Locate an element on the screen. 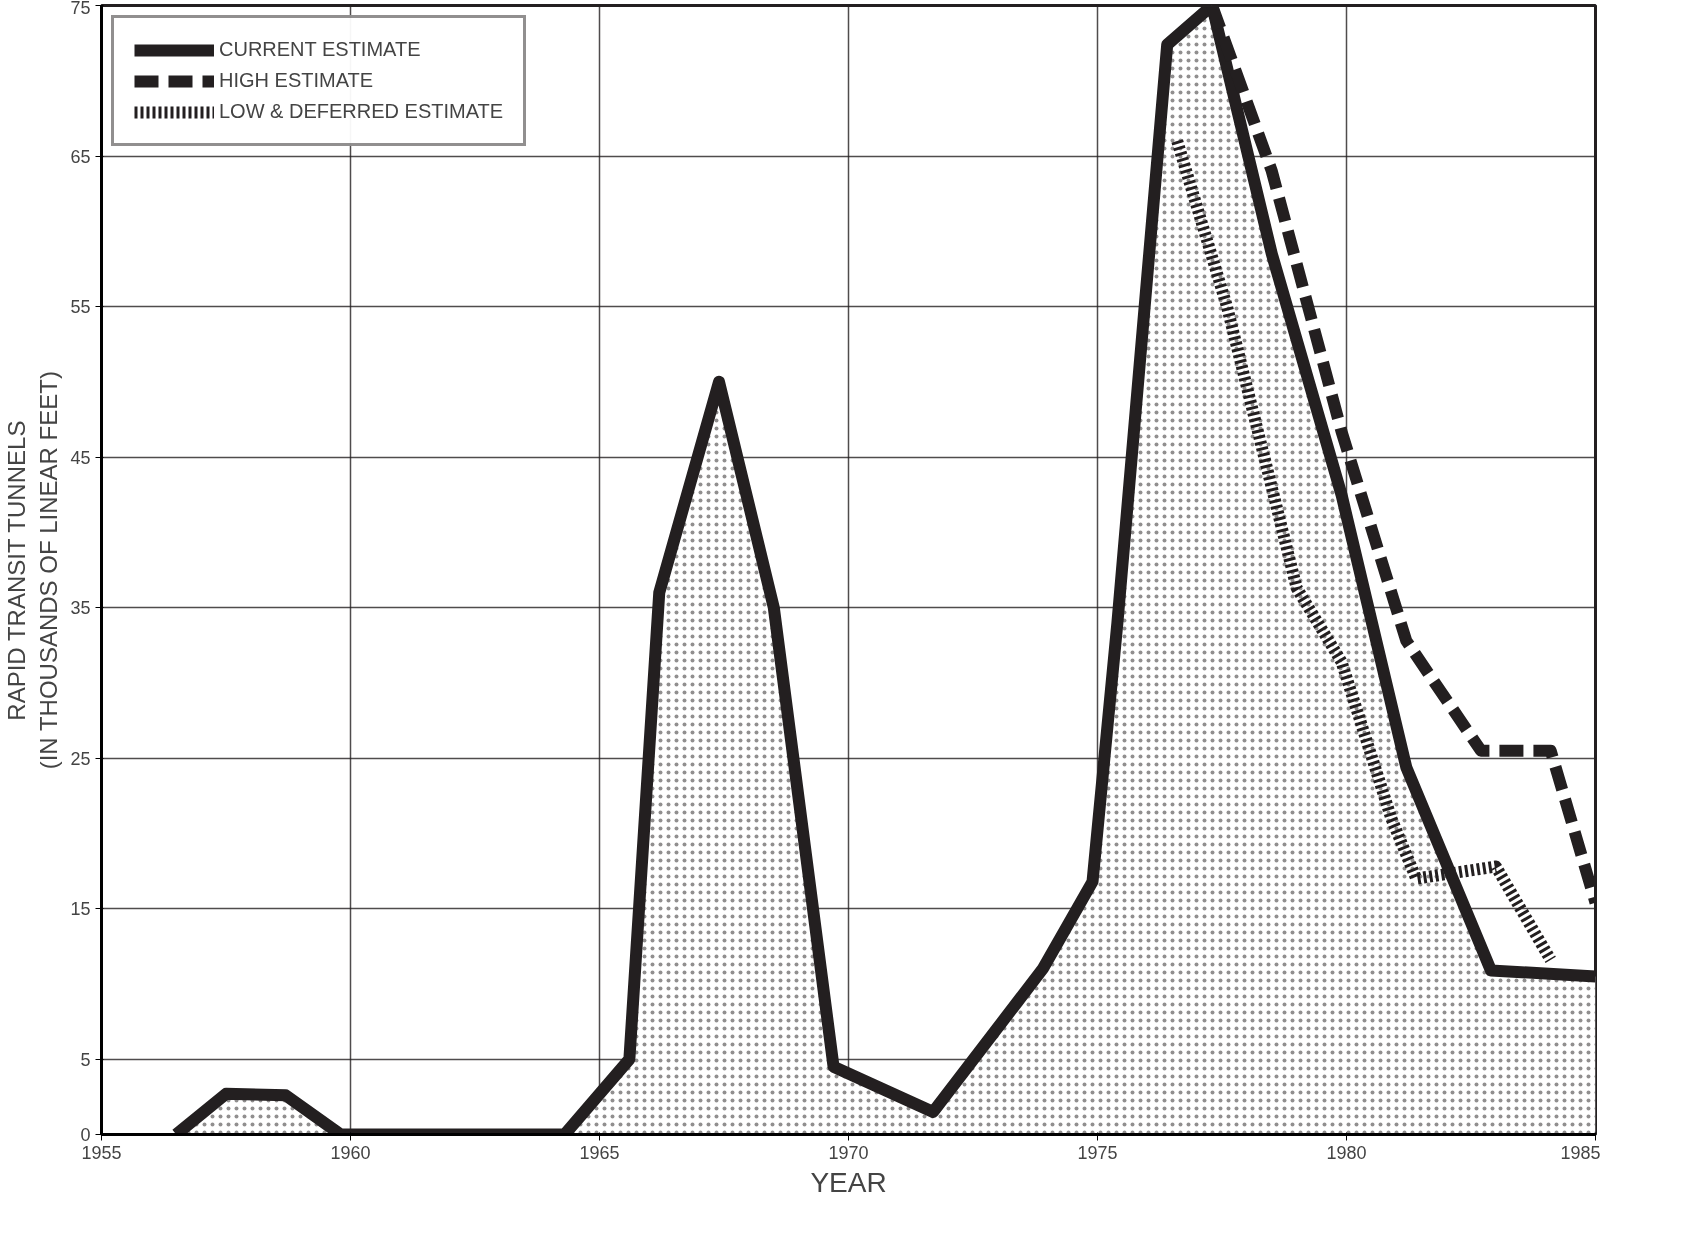 The image size is (1686, 1259). y-tick-label: 45 is located at coordinates (80, 457).